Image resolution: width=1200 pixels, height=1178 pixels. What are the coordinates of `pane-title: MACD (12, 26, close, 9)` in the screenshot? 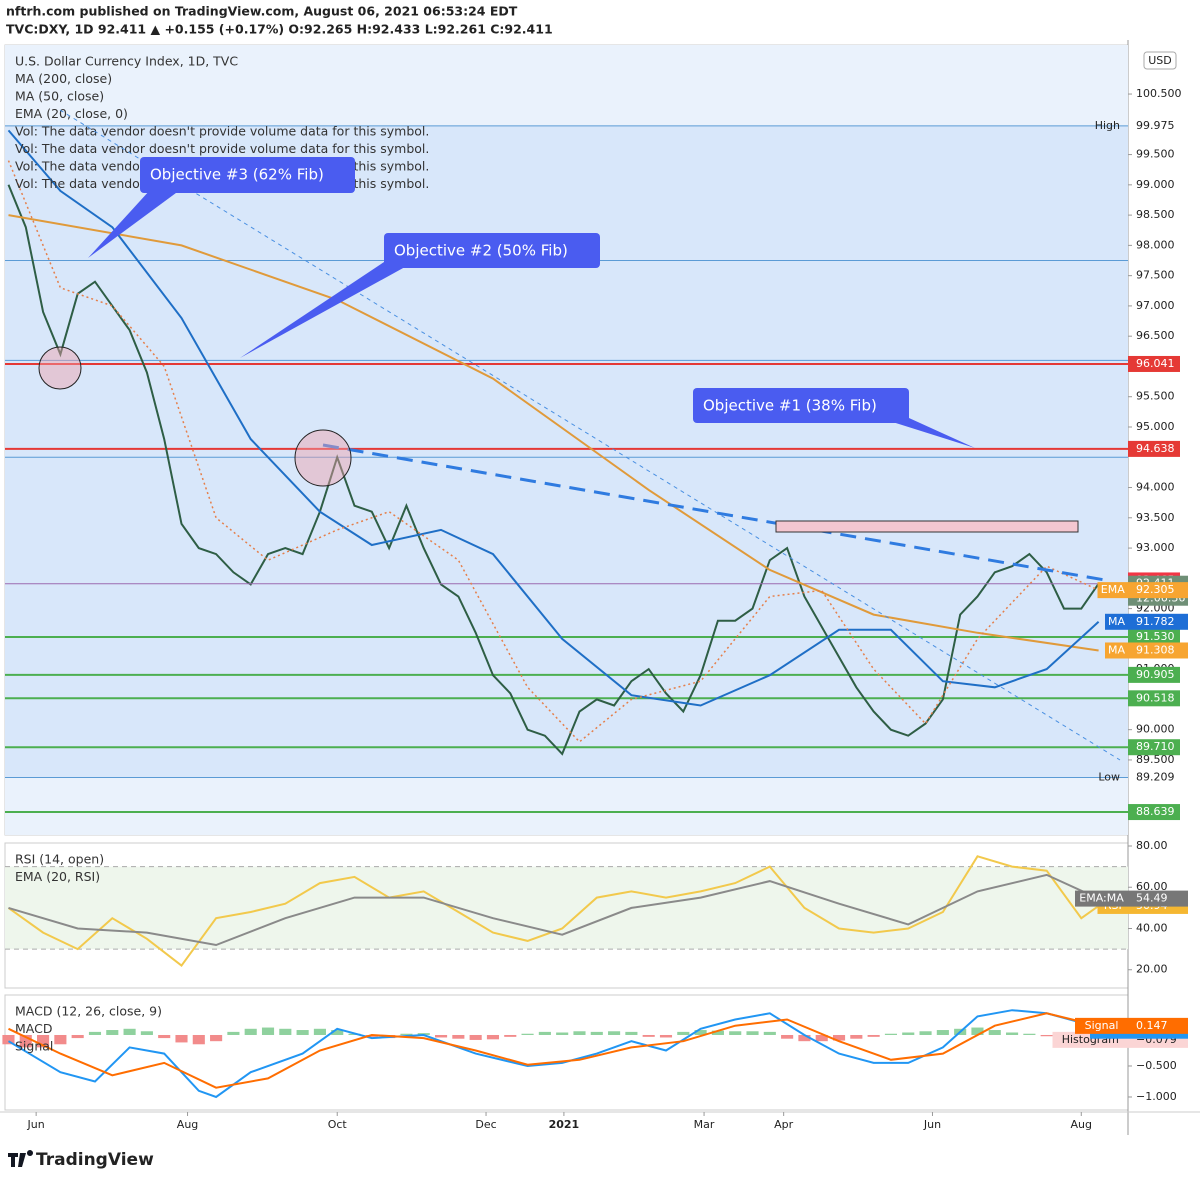 It's located at (88, 1011).